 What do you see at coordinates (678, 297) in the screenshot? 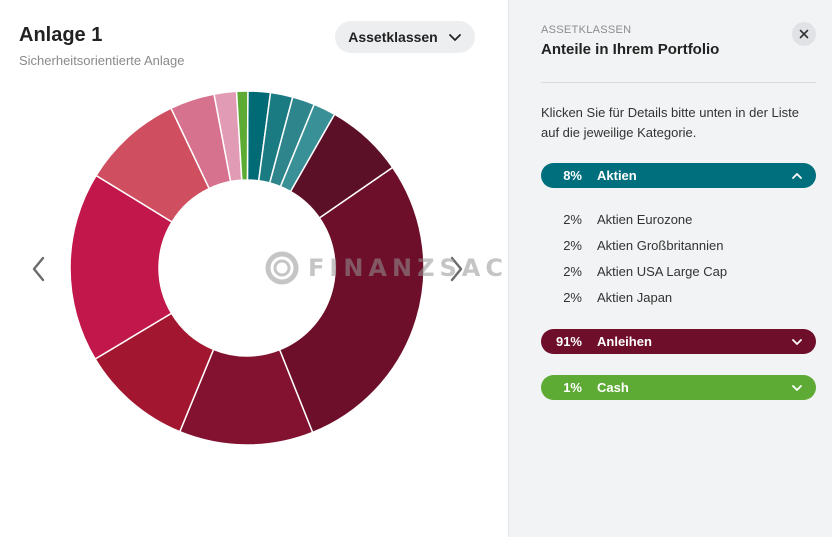
I see `list-item: 2% Aktien Japan` at bounding box center [678, 297].